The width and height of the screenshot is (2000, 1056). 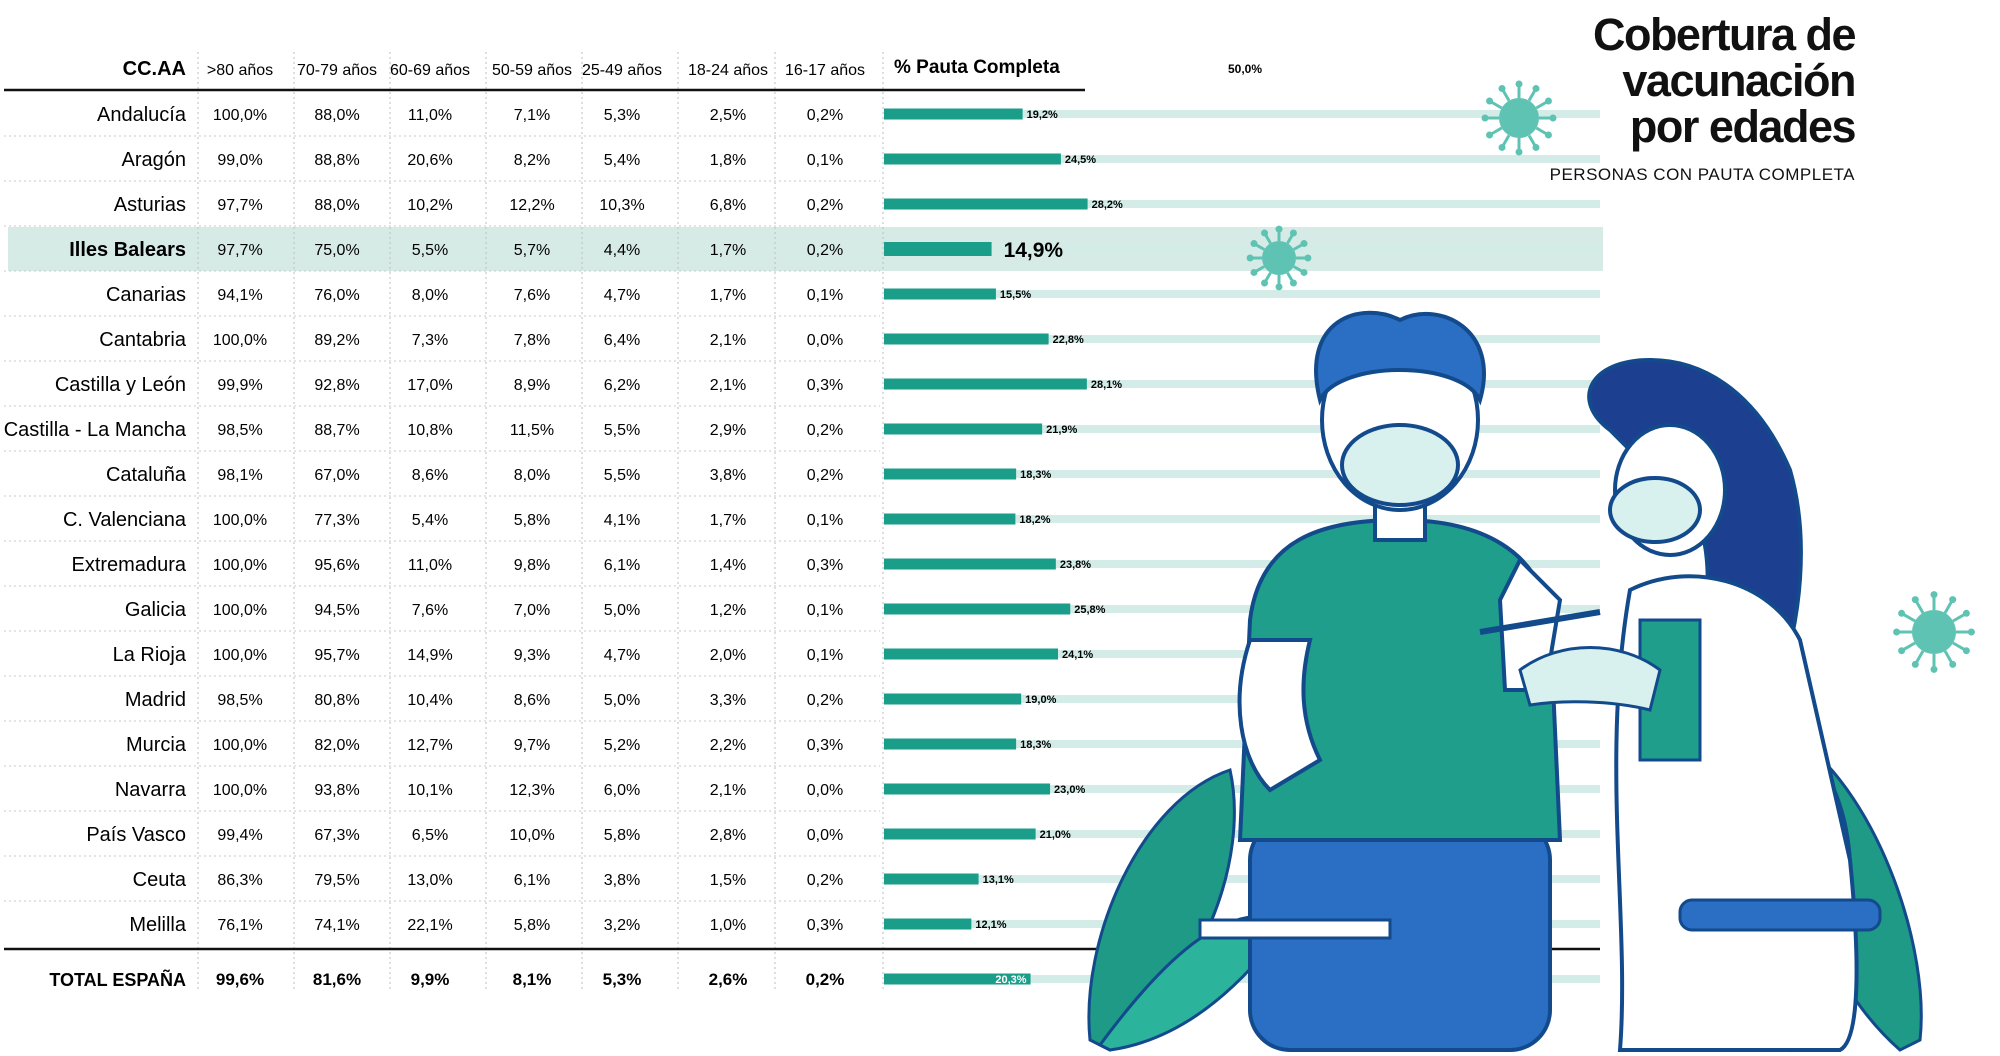 I want to click on cell-value: 9,3%, so click(x=532, y=655).